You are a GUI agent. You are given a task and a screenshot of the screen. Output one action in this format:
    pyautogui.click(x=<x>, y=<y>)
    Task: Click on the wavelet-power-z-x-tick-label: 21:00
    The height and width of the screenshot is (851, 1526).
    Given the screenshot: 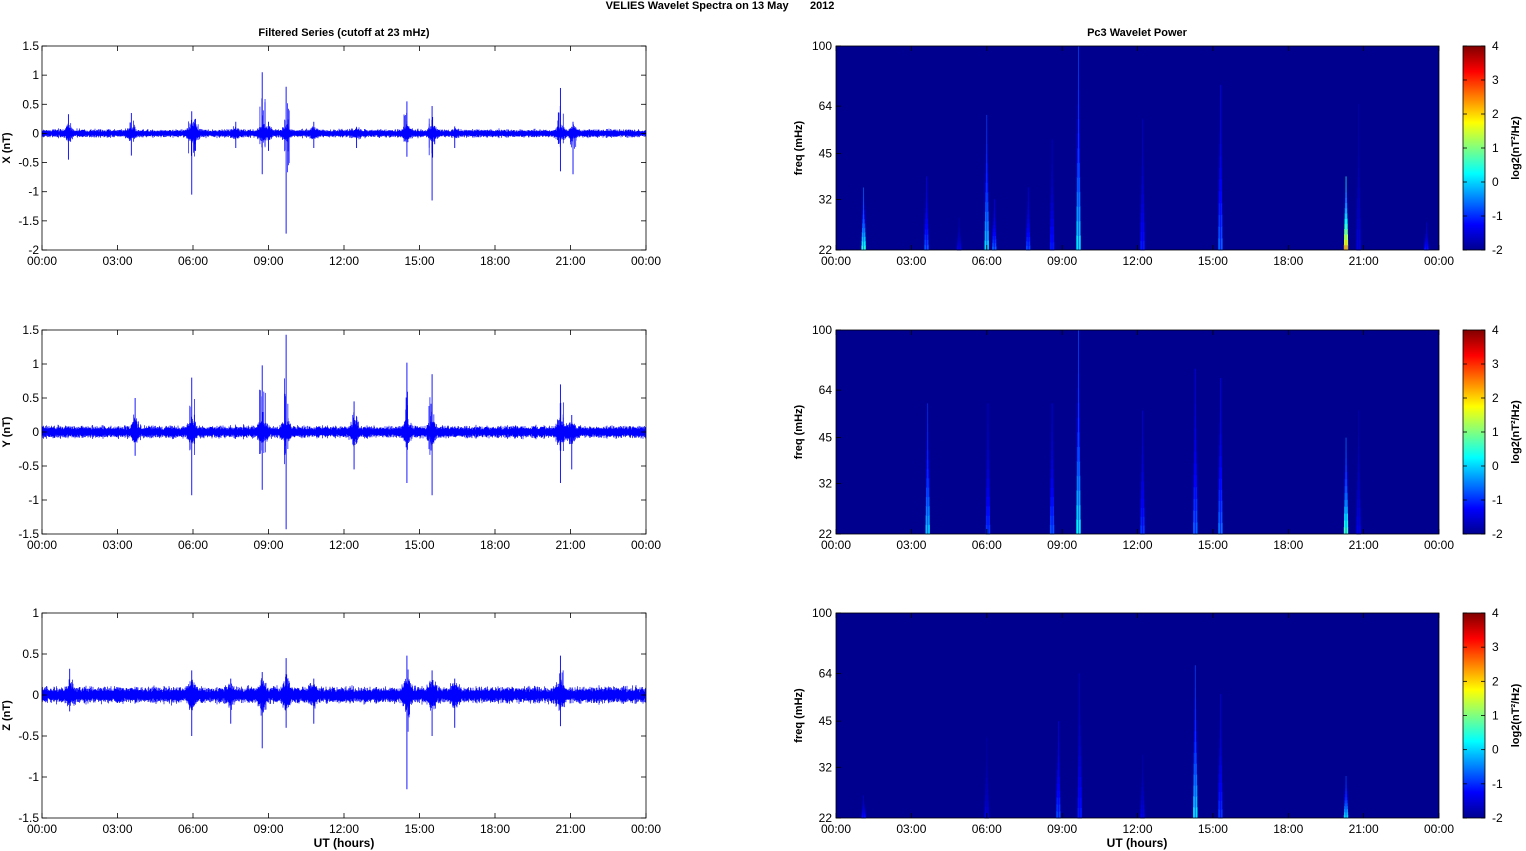 What is the action you would take?
    pyautogui.click(x=1364, y=829)
    